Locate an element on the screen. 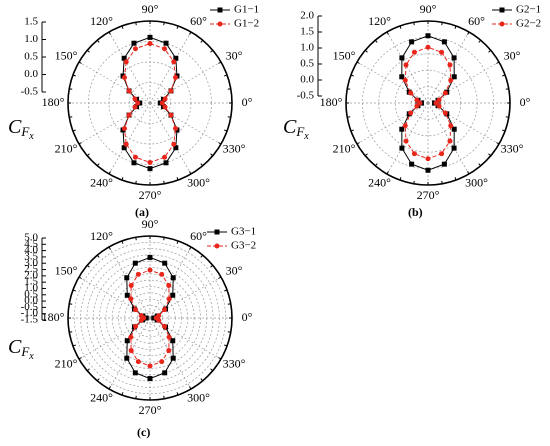 The height and width of the screenshot is (446, 550). legend-label: G2−1 is located at coordinates (528, 10).